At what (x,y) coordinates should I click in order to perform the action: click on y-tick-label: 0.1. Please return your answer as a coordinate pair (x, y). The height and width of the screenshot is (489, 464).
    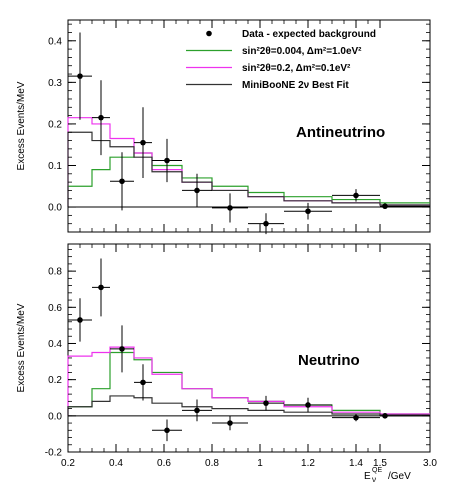
    Looking at the image, I should click on (55, 166).